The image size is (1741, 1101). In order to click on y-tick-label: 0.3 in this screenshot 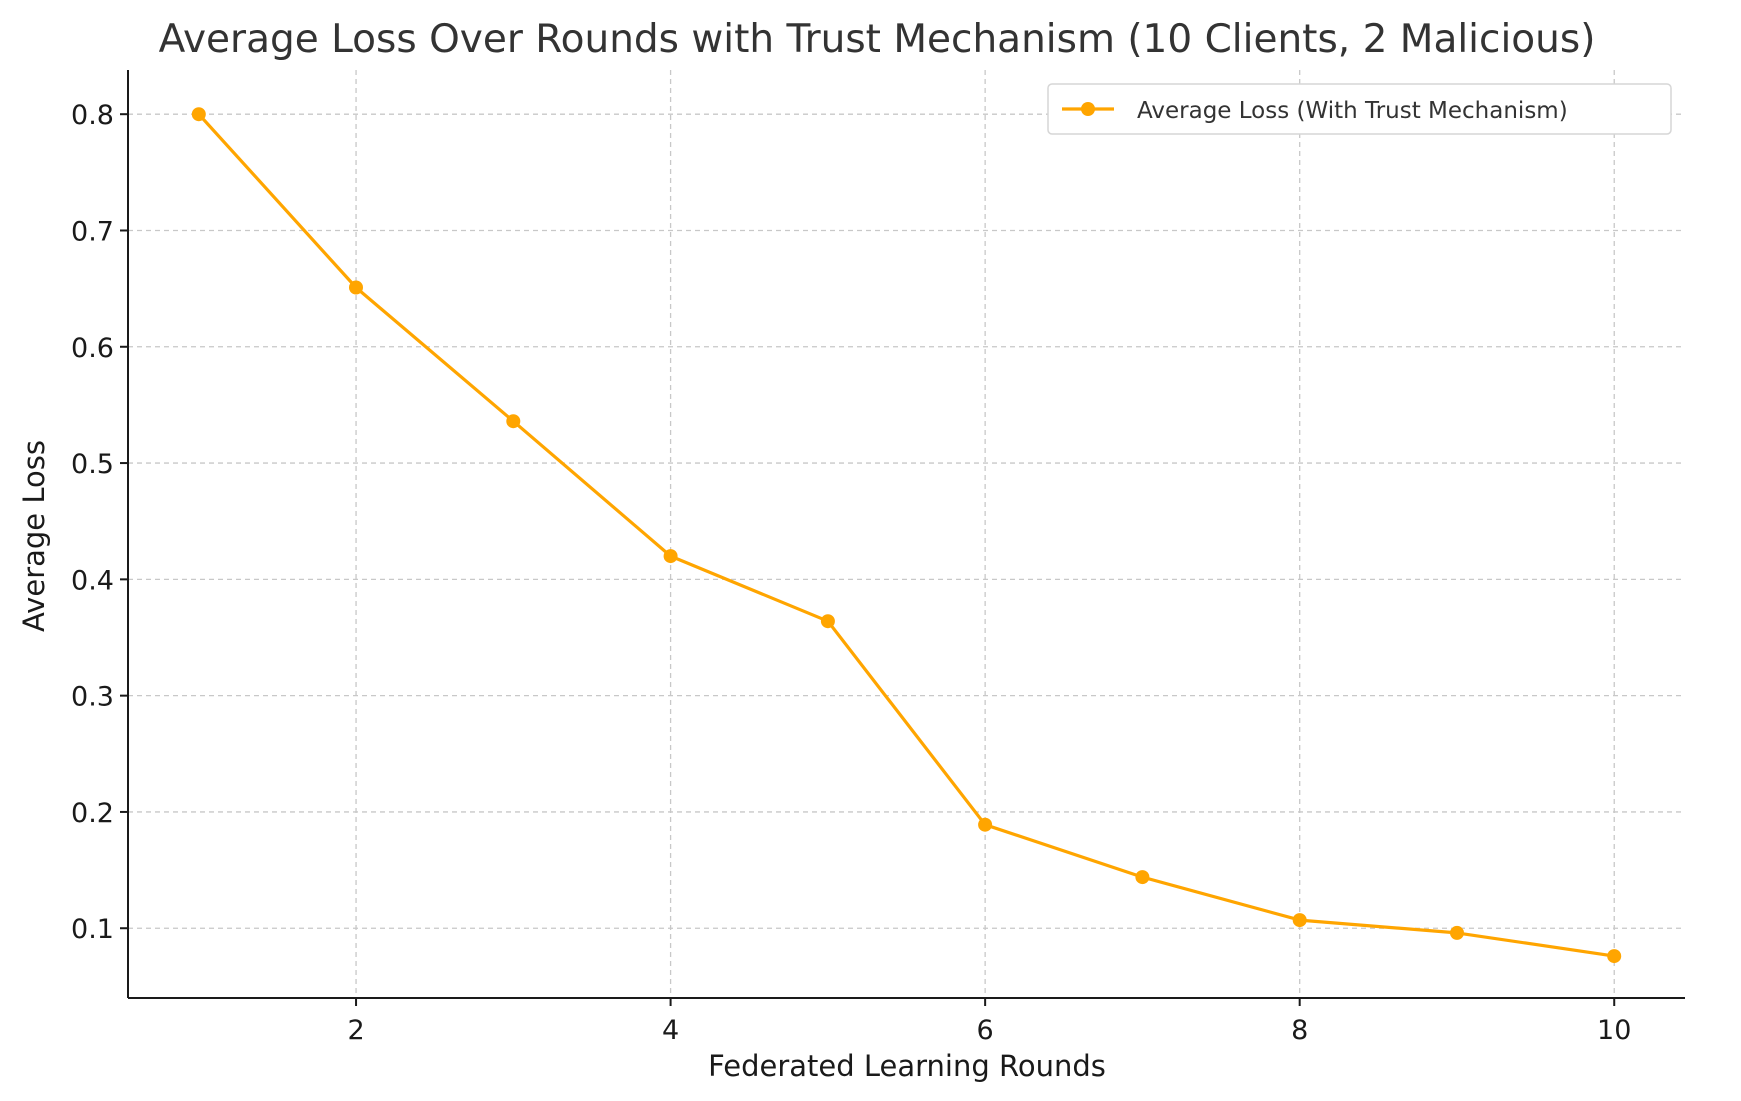, I will do `click(92, 697)`.